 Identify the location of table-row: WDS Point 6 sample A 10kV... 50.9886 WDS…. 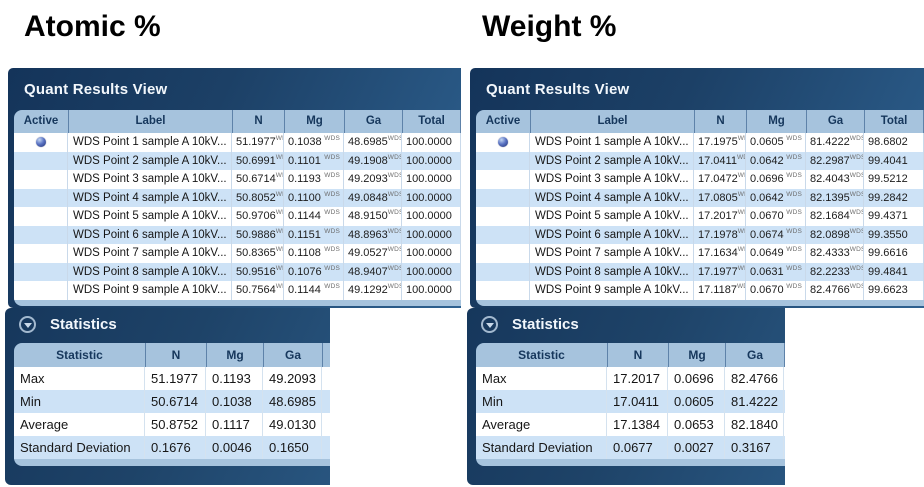
(237, 234).